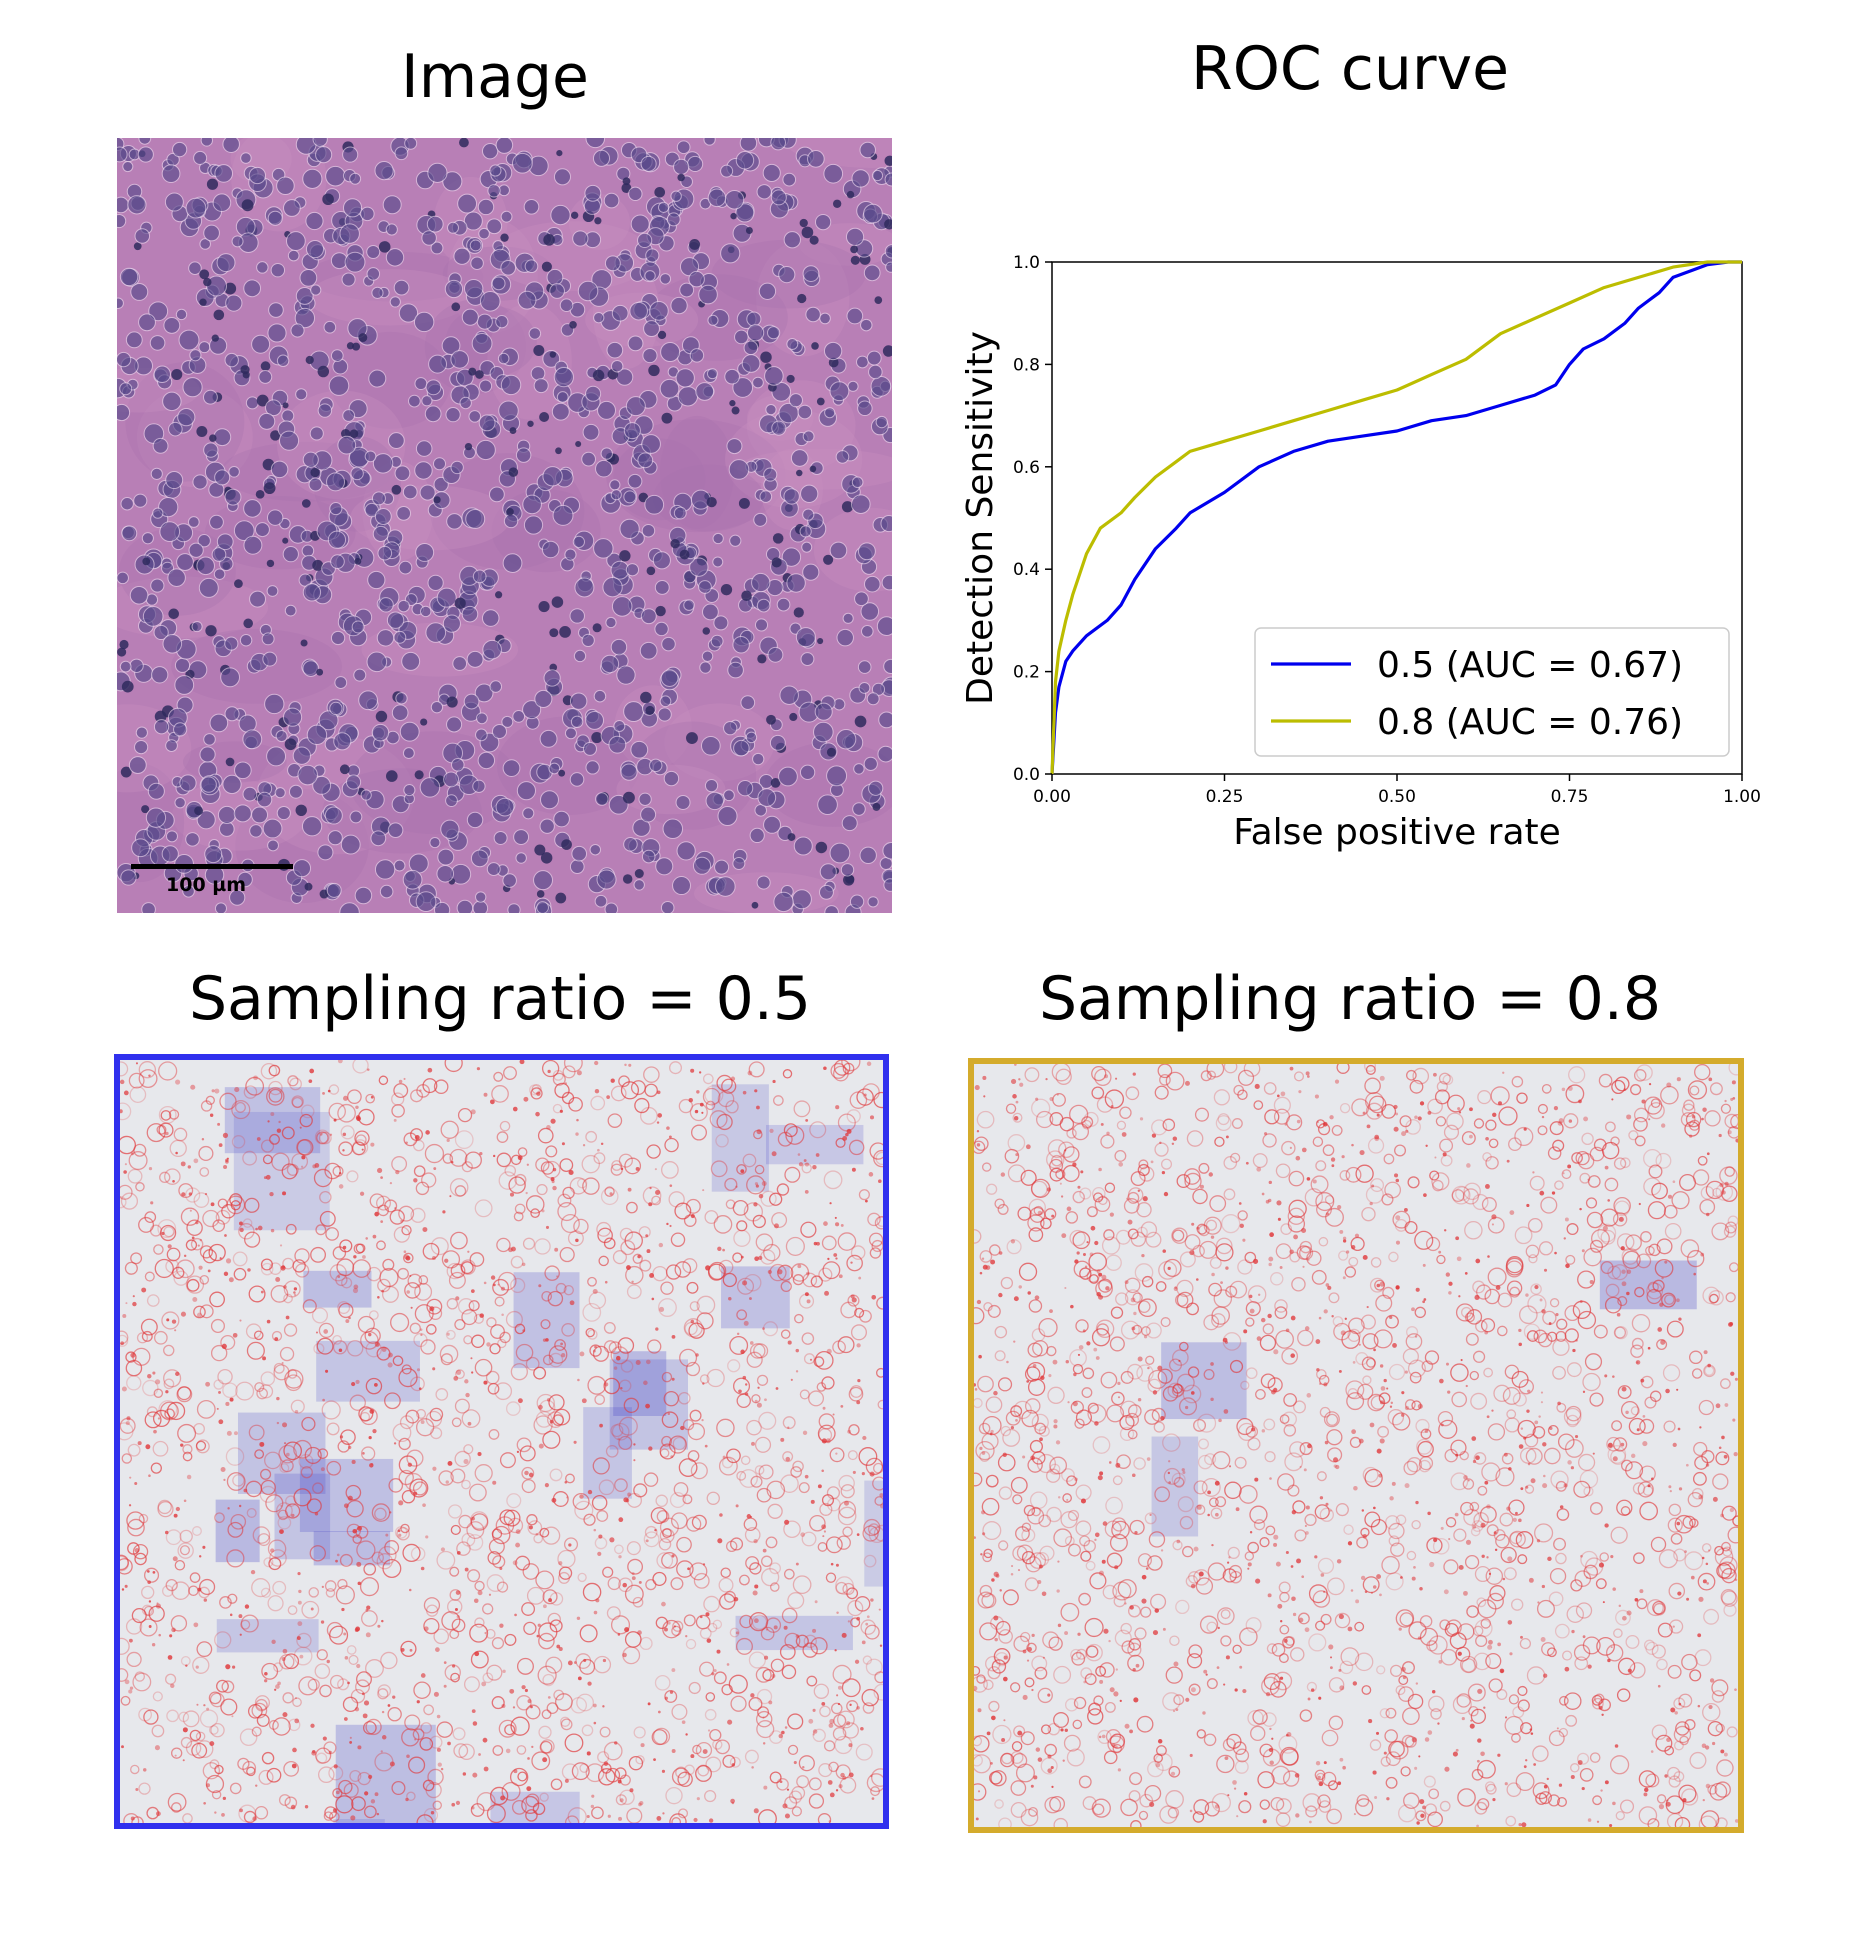  I want to click on legend-box, so click(1492, 692).